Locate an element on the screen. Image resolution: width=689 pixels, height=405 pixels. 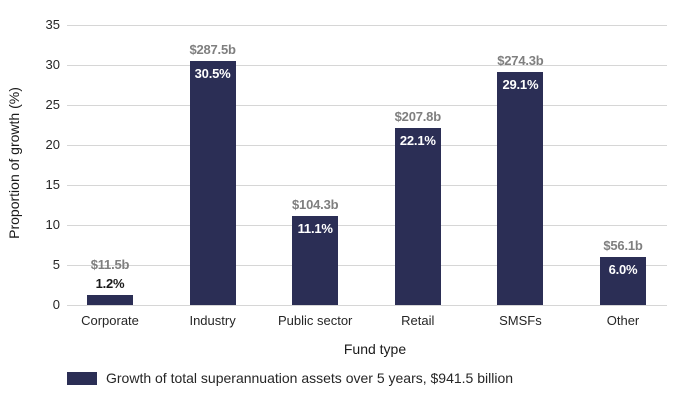
category-label: Industry is located at coordinates (212, 320).